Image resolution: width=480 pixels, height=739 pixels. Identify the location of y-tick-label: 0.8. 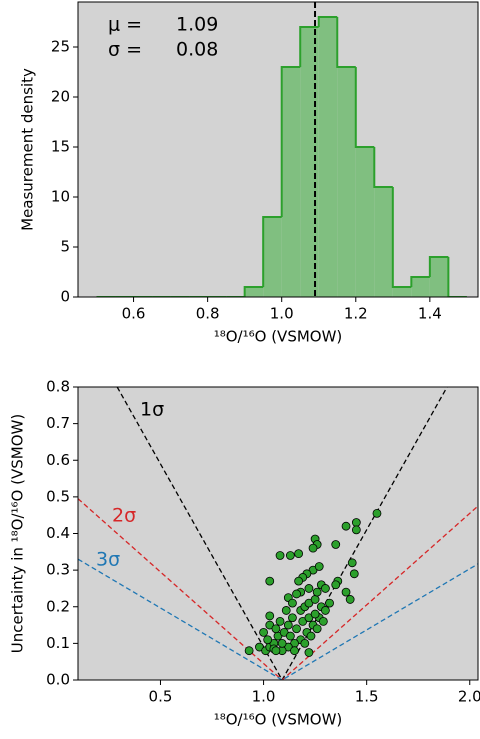
(58, 387).